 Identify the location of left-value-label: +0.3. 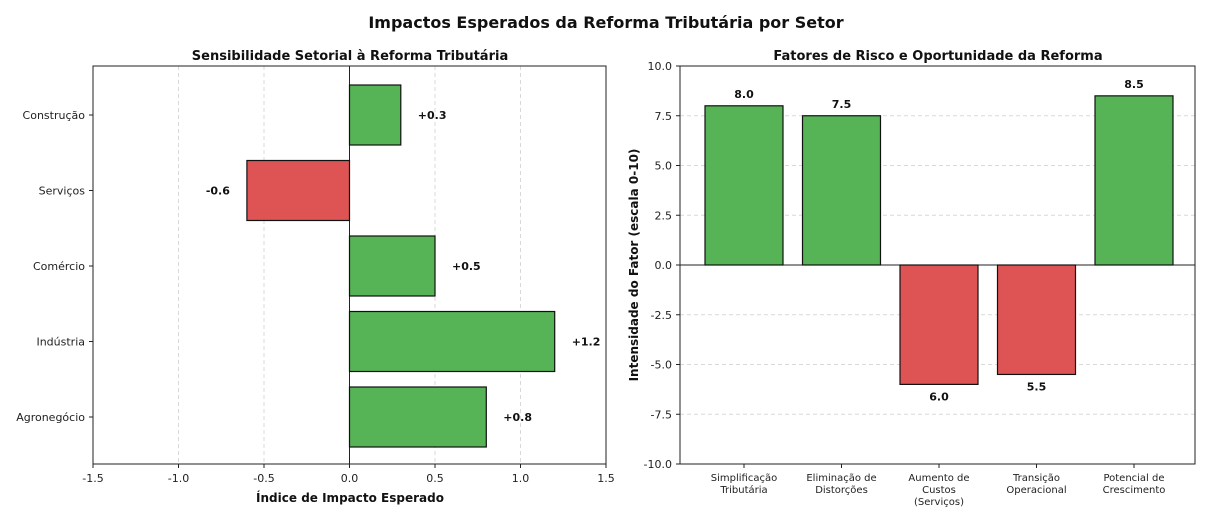
(432, 115).